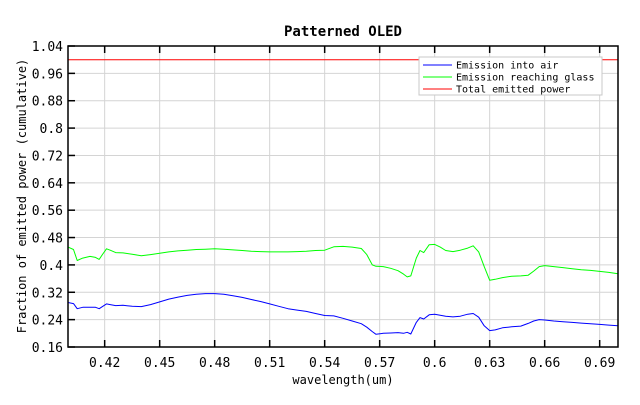 This screenshot has width=640, height=405. I want to click on y-tick-label: 0.64, so click(47, 184).